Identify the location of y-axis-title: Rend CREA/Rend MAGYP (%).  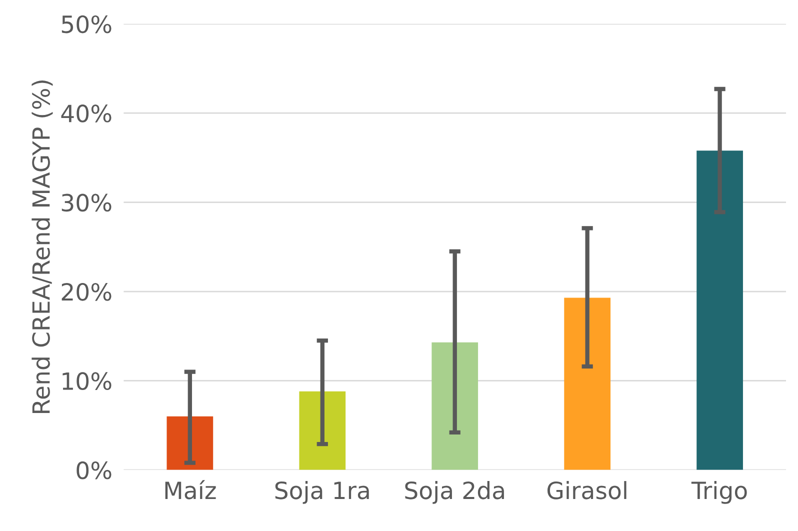
(42, 247).